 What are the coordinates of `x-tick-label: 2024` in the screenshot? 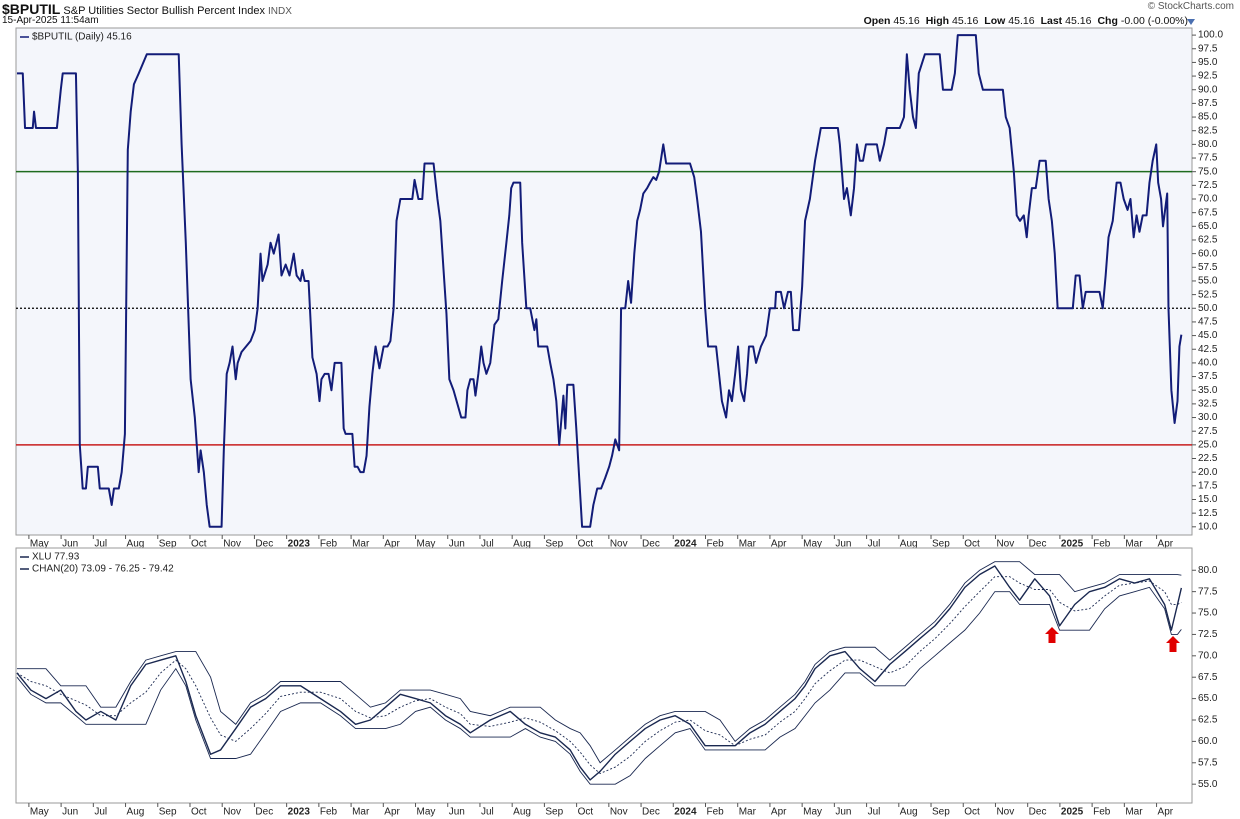 It's located at (685, 544).